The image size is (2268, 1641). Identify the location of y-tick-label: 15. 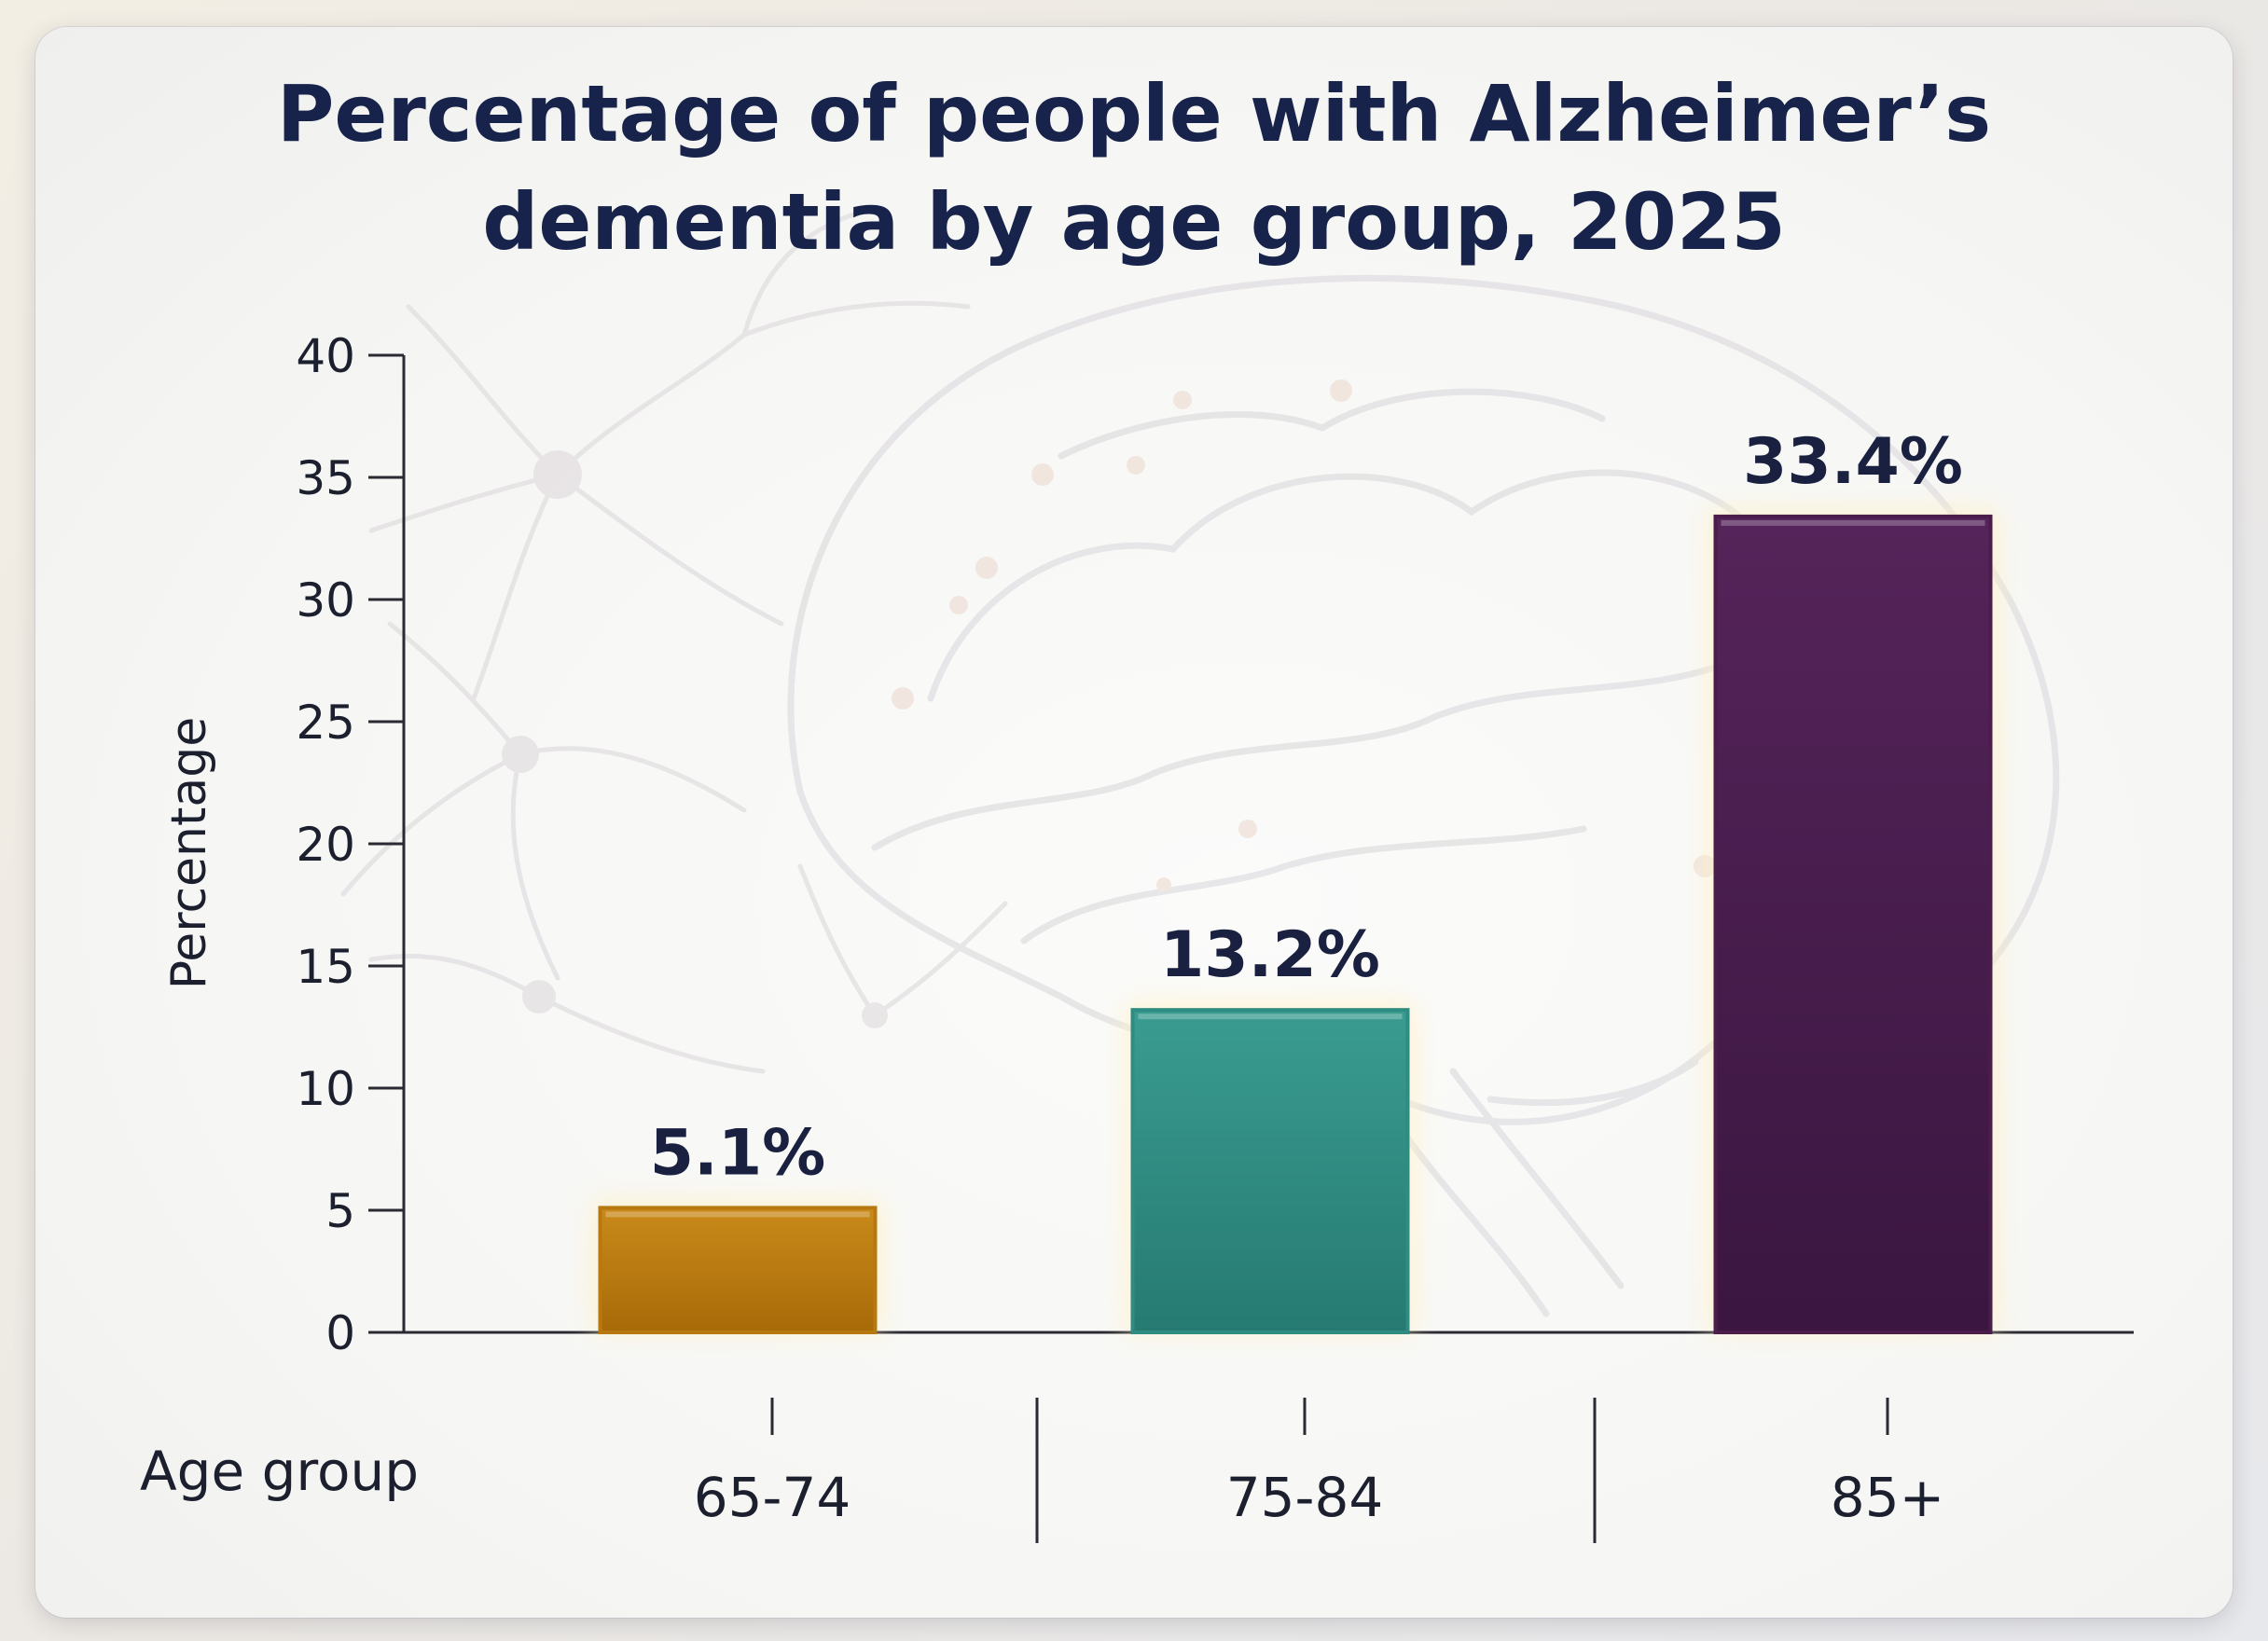
(325, 967).